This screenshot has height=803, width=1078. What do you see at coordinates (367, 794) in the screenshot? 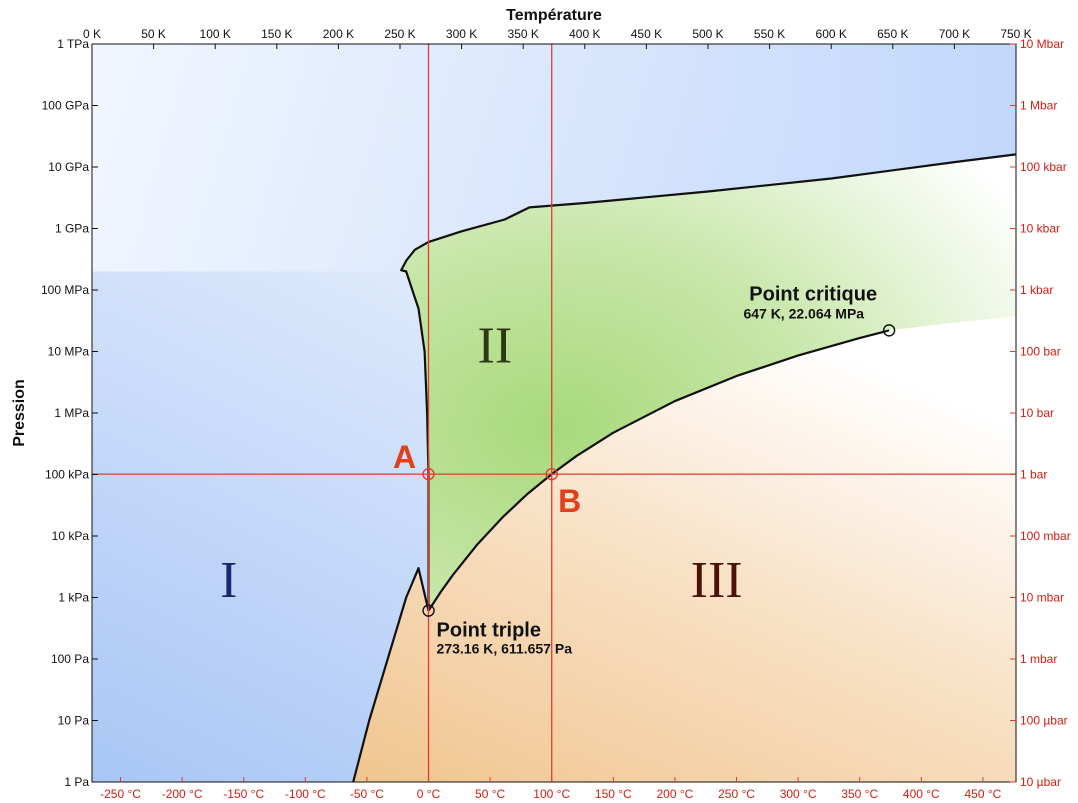
I see `x-bottom-tick-label: -50 °C` at bounding box center [367, 794].